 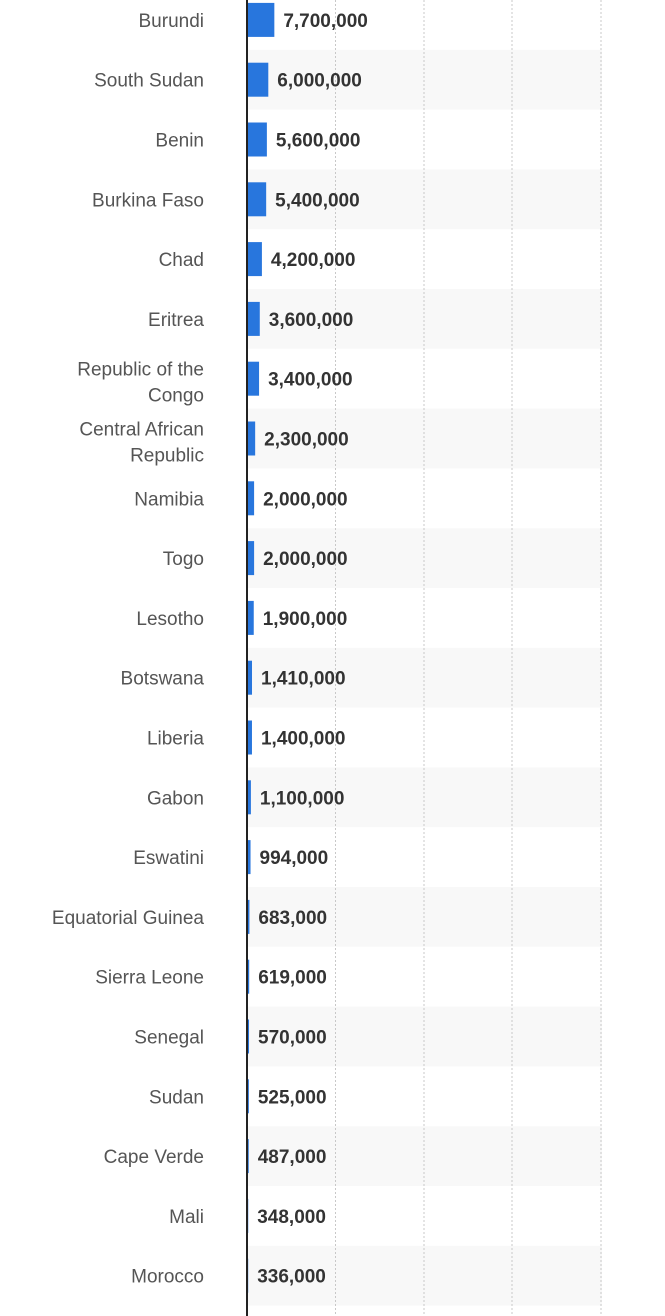 I want to click on category-label: Togo, so click(x=183, y=559).